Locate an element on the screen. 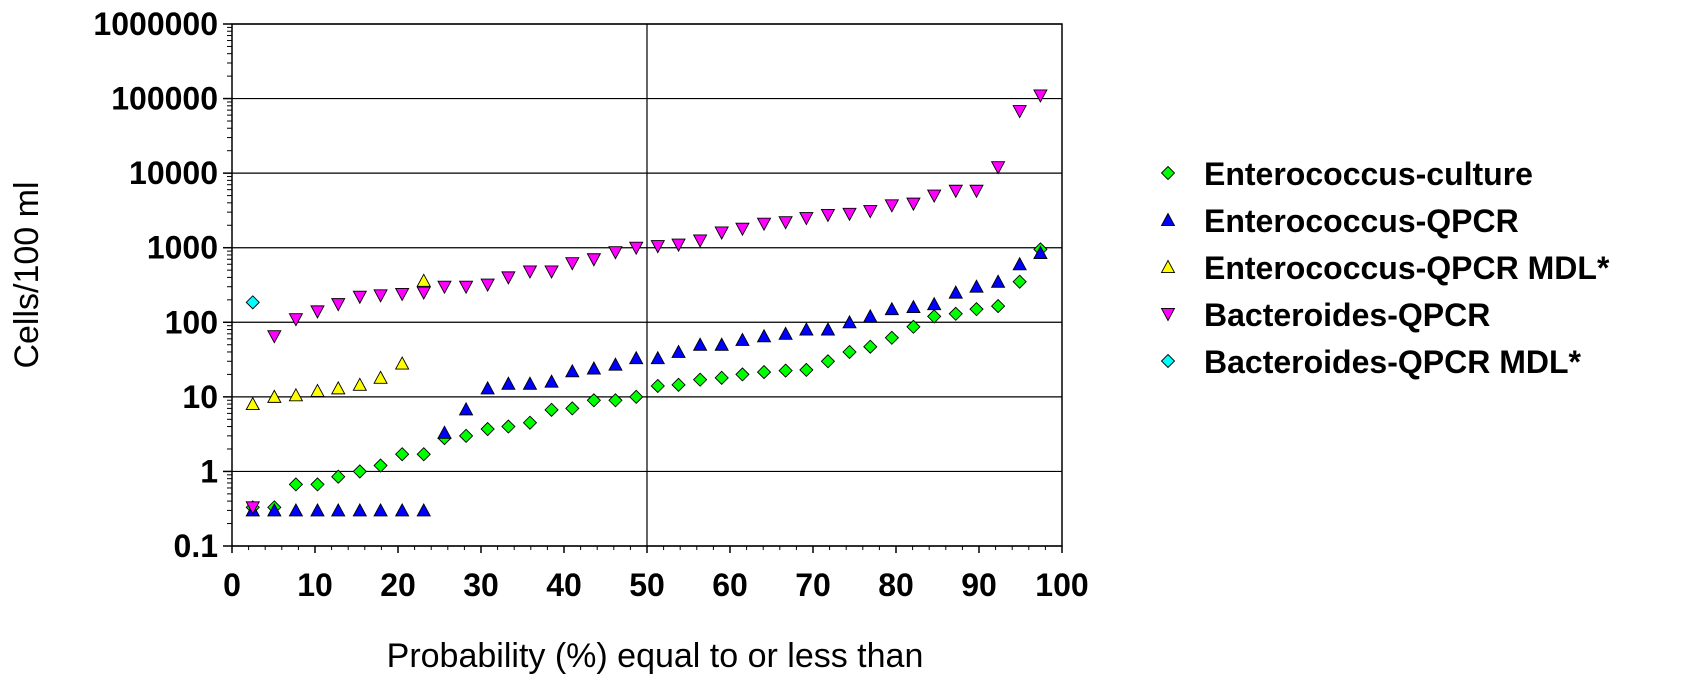 The width and height of the screenshot is (1694, 682). y-tick-label: 1 is located at coordinates (209, 471).